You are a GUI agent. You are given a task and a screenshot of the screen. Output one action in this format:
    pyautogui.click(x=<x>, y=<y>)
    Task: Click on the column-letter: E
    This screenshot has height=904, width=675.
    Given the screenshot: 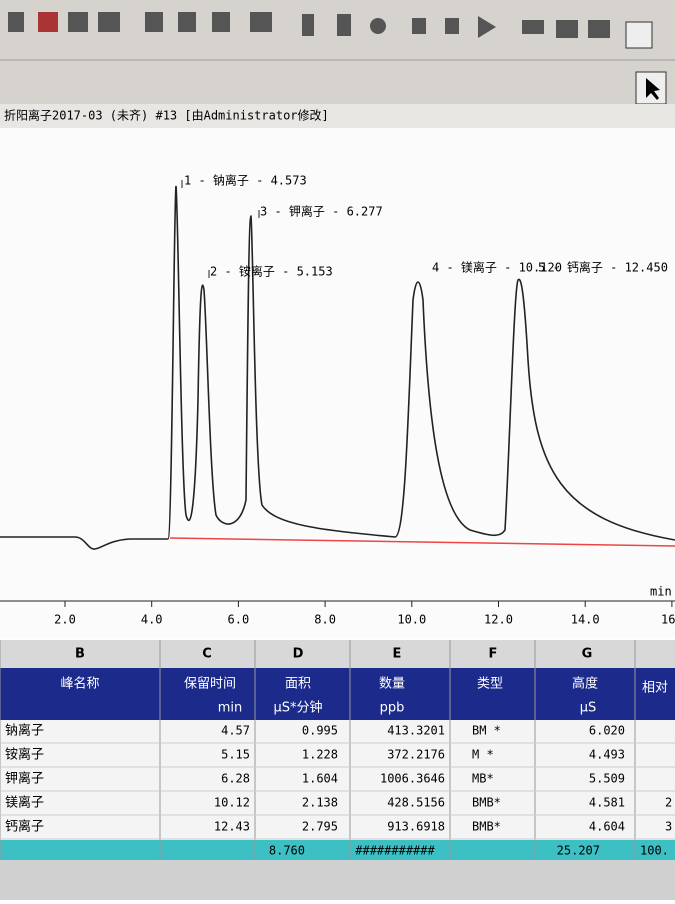 What is the action you would take?
    pyautogui.click(x=397, y=654)
    